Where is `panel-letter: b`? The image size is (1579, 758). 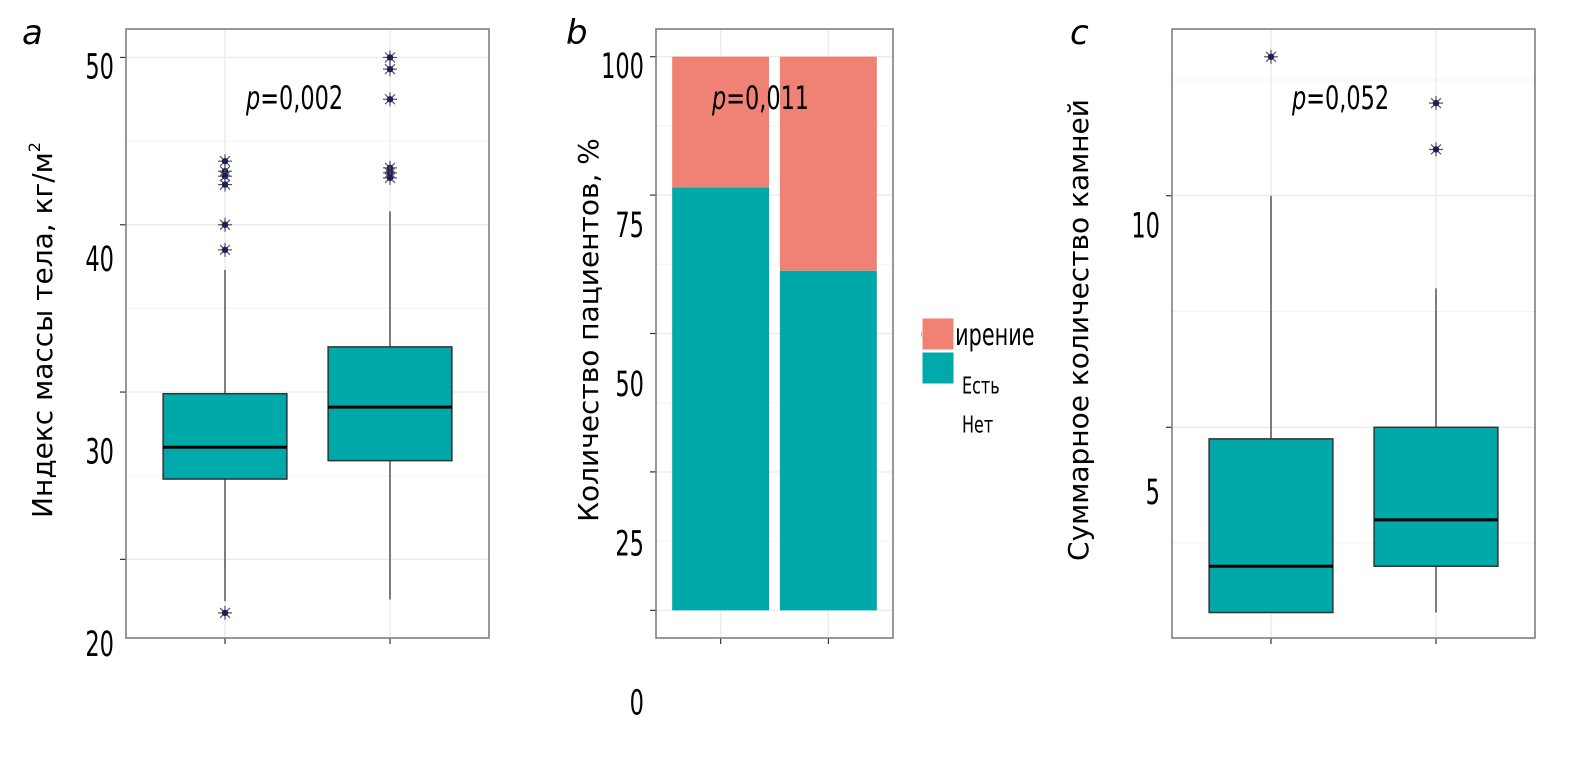 panel-letter: b is located at coordinates (577, 33).